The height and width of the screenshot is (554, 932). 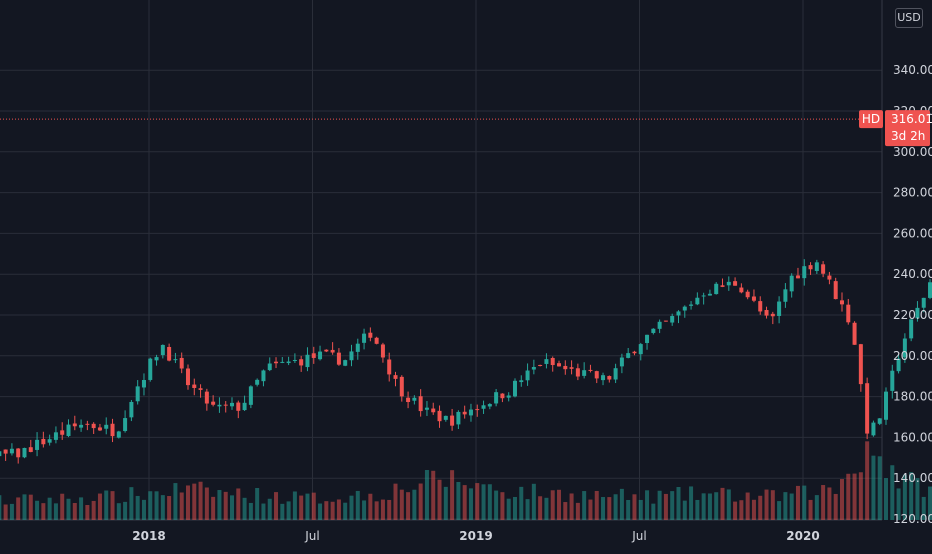 I want to click on time-axis: Jul2018Jul2019Jul2020, so click(x=410, y=536).